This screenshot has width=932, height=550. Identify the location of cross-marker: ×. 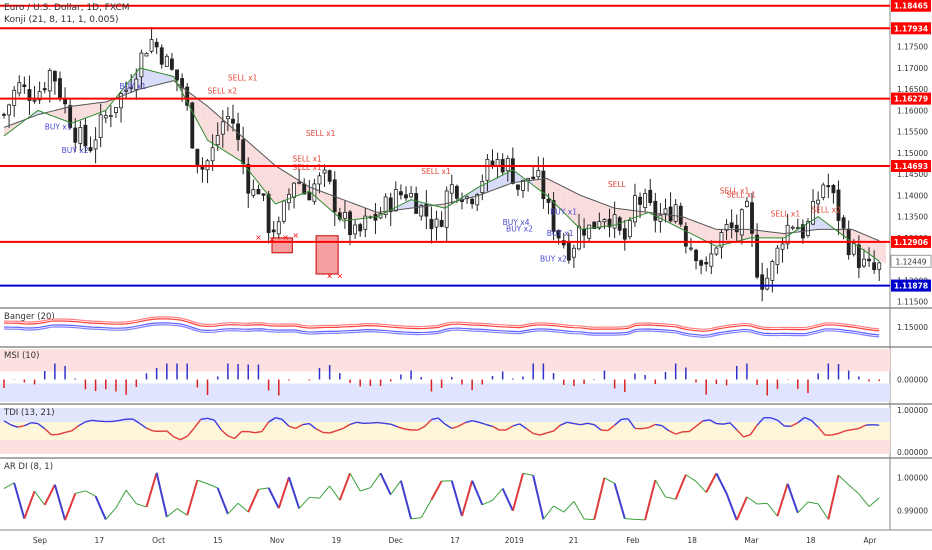
(329, 275).